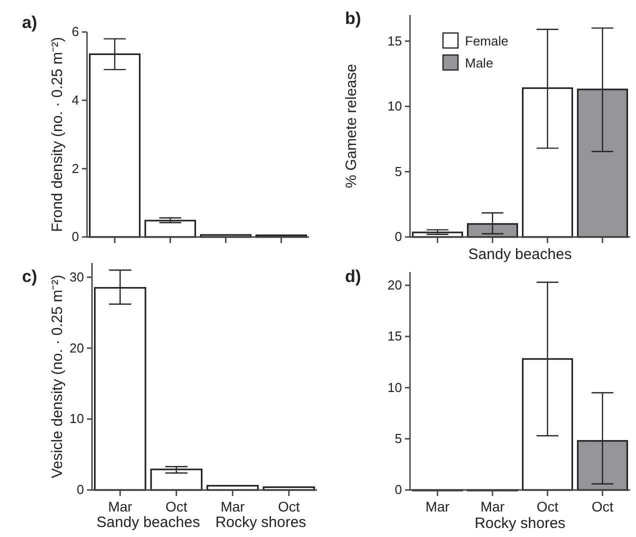  What do you see at coordinates (351, 126) in the screenshot?
I see `y-axis-title: % Gamete release` at bounding box center [351, 126].